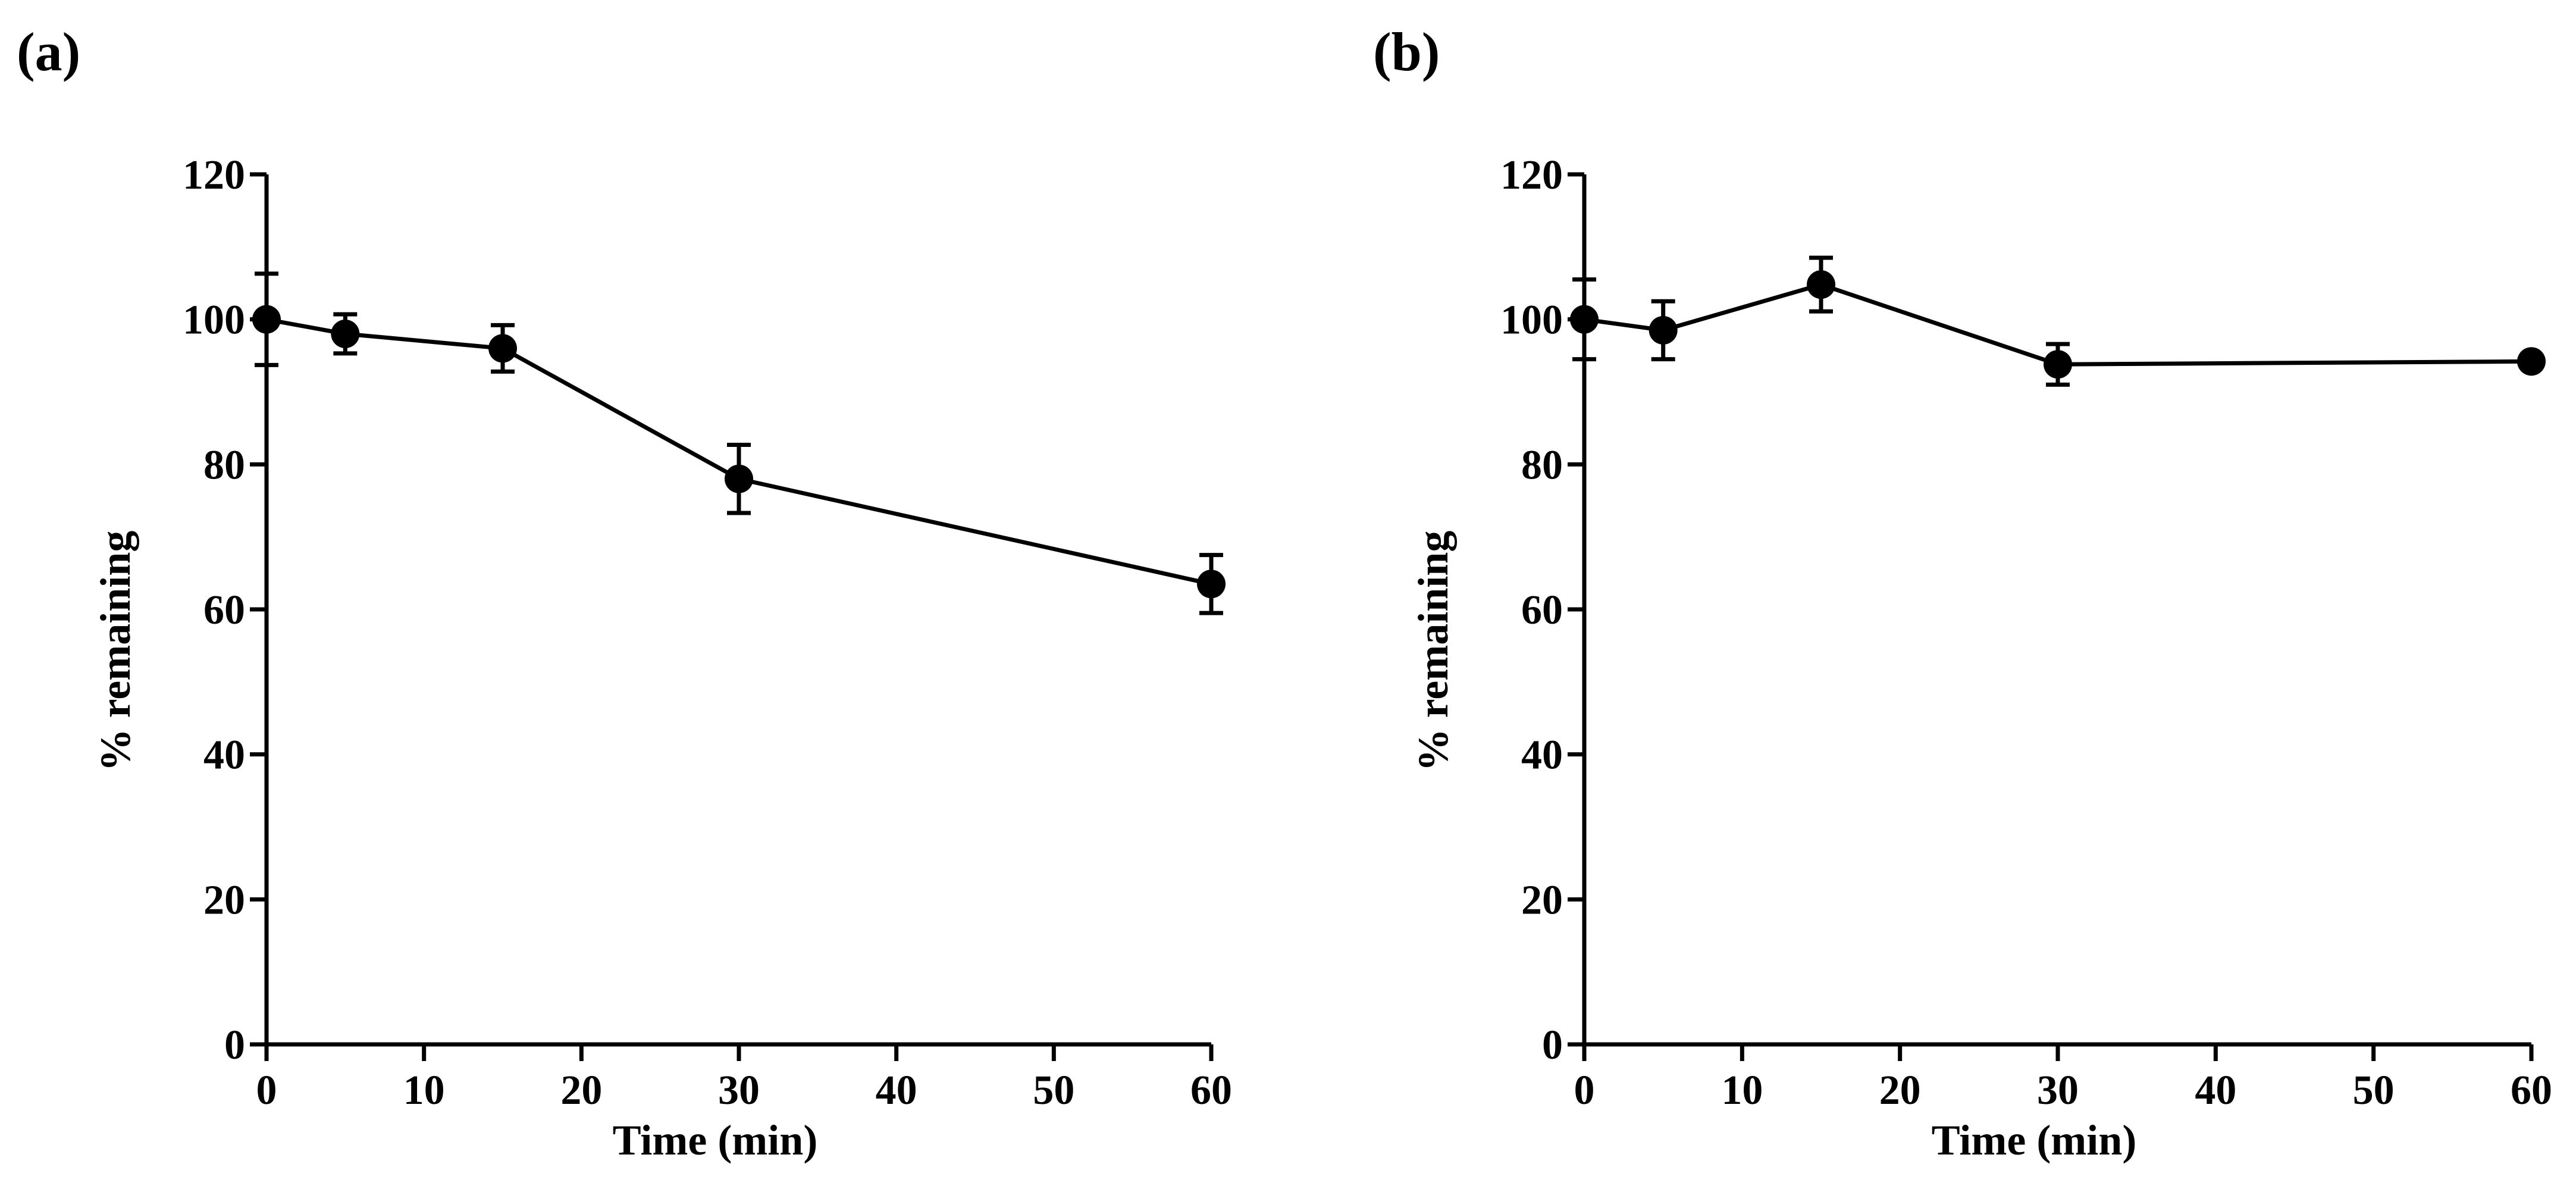  Describe the element at coordinates (1407, 51) in the screenshot. I see `panel-label: (b)` at that location.